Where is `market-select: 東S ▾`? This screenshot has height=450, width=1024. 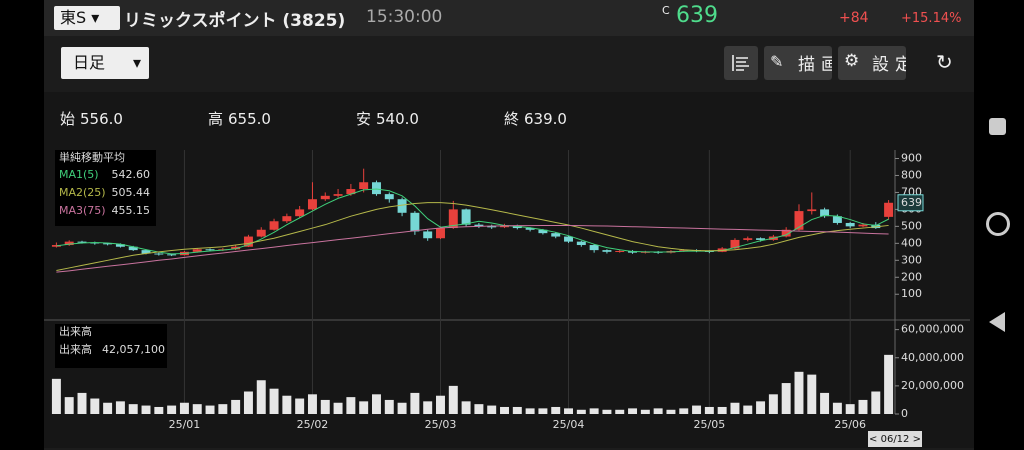 market-select: 東S ▾ is located at coordinates (87, 18).